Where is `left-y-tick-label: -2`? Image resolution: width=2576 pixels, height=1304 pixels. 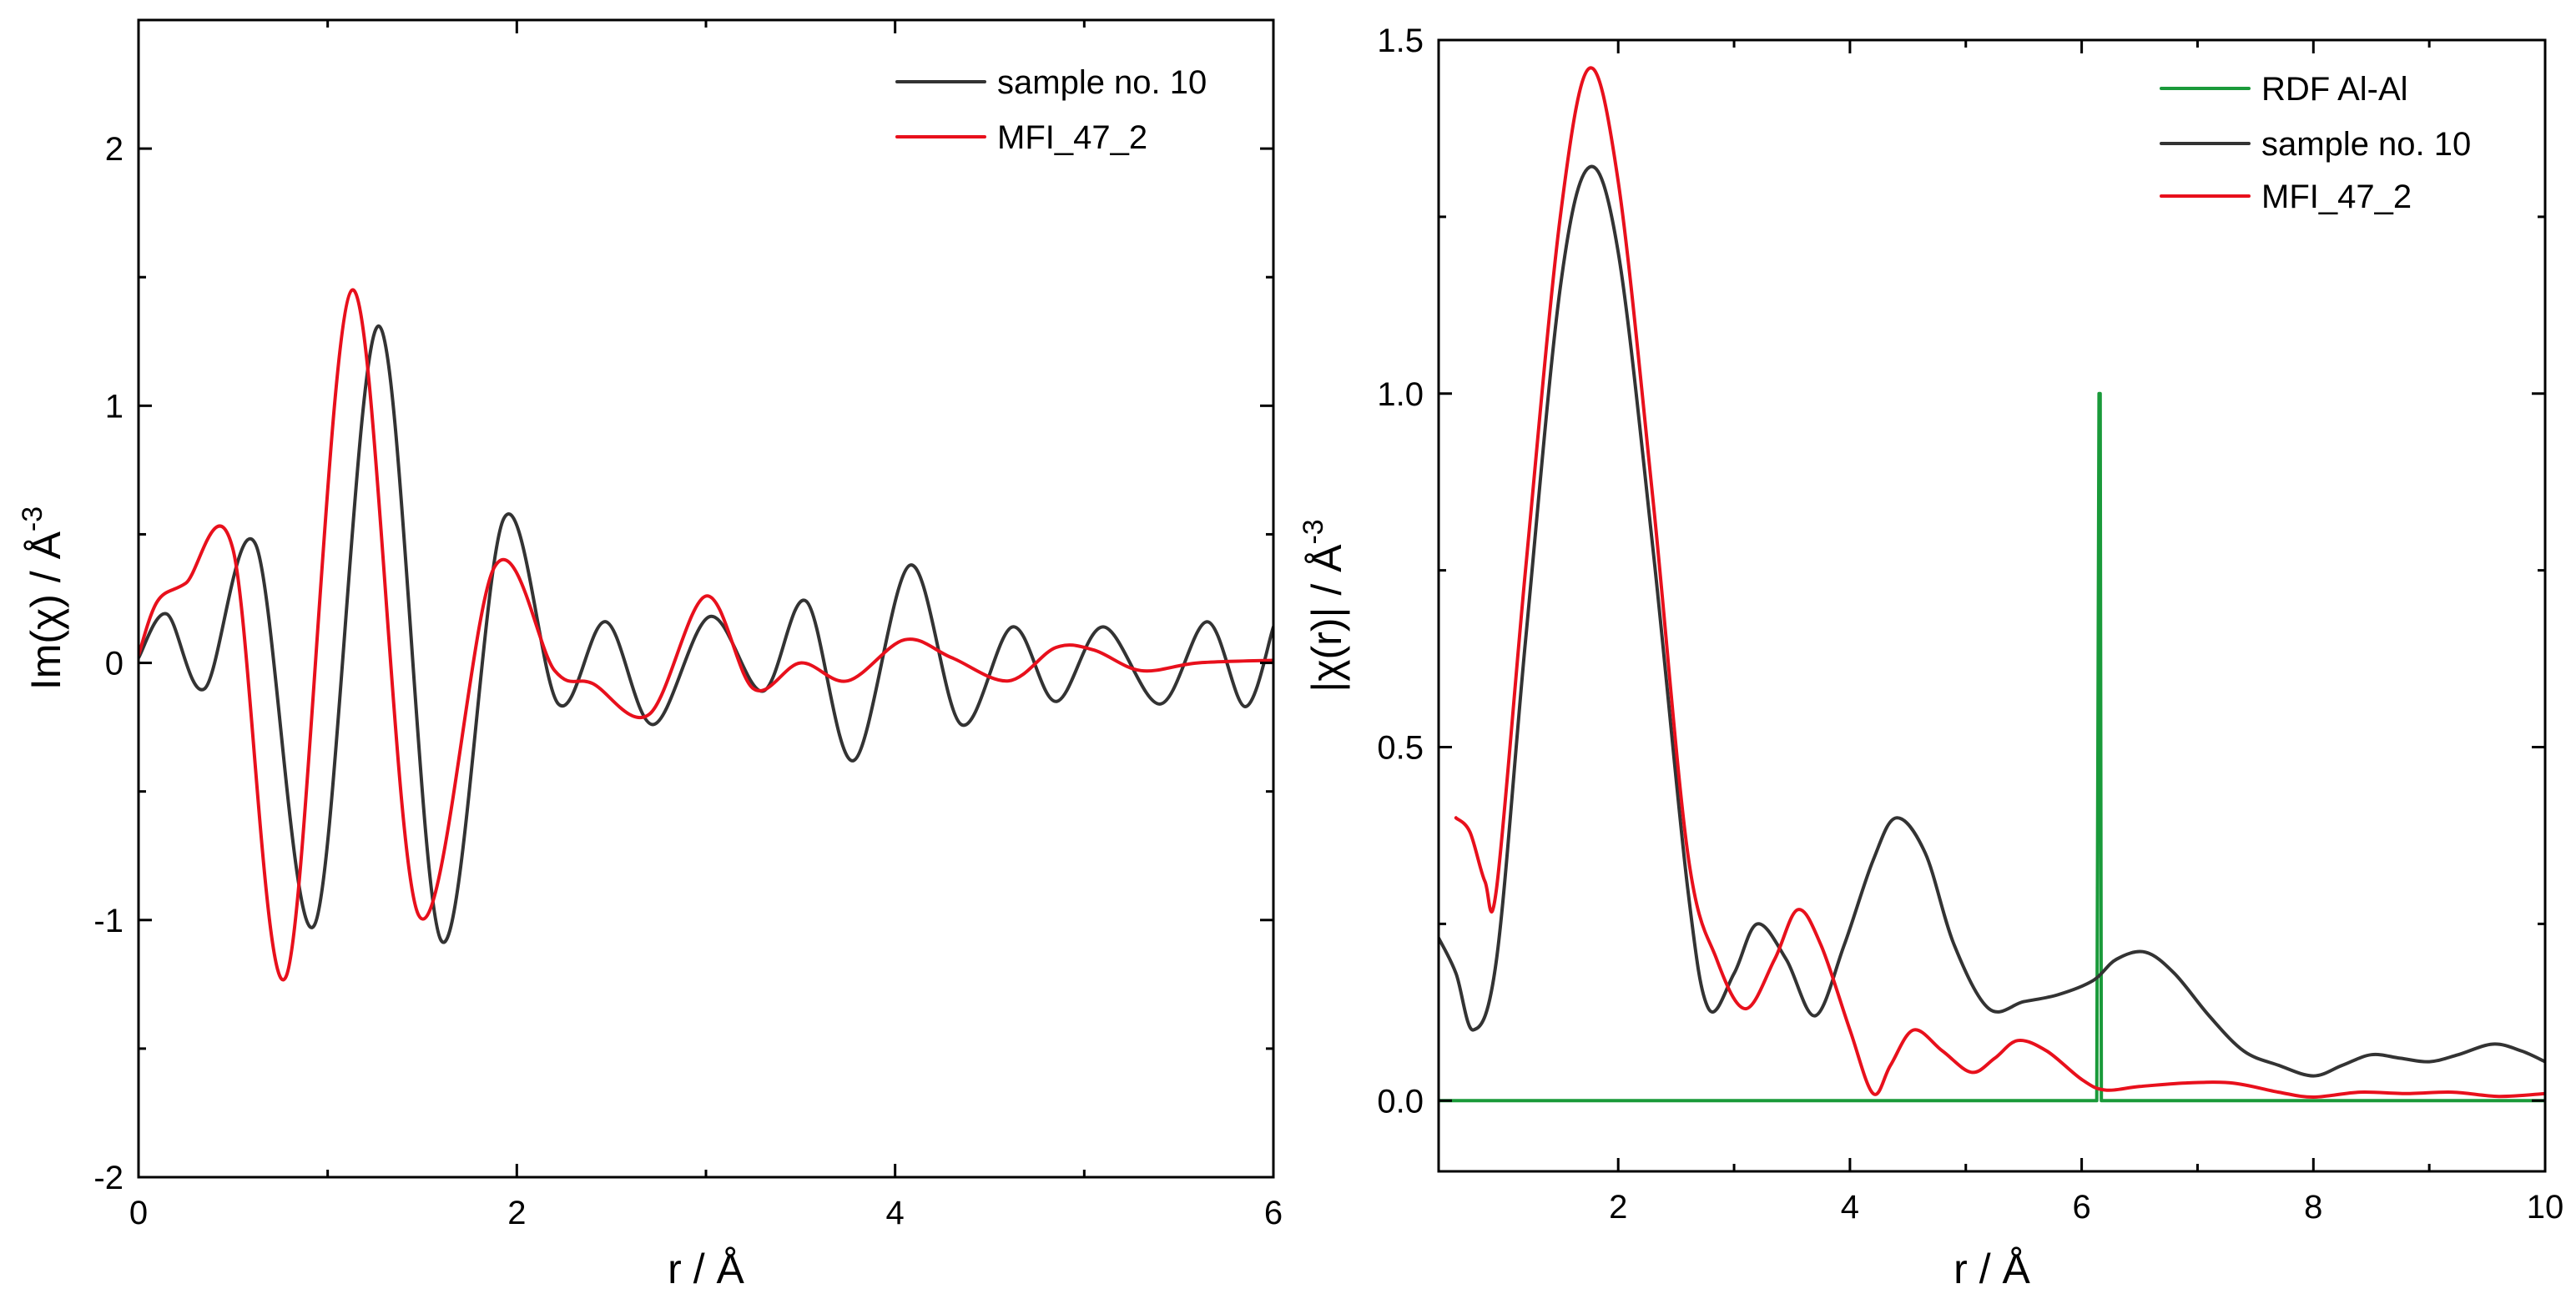 left-y-tick-label: -2 is located at coordinates (109, 1178).